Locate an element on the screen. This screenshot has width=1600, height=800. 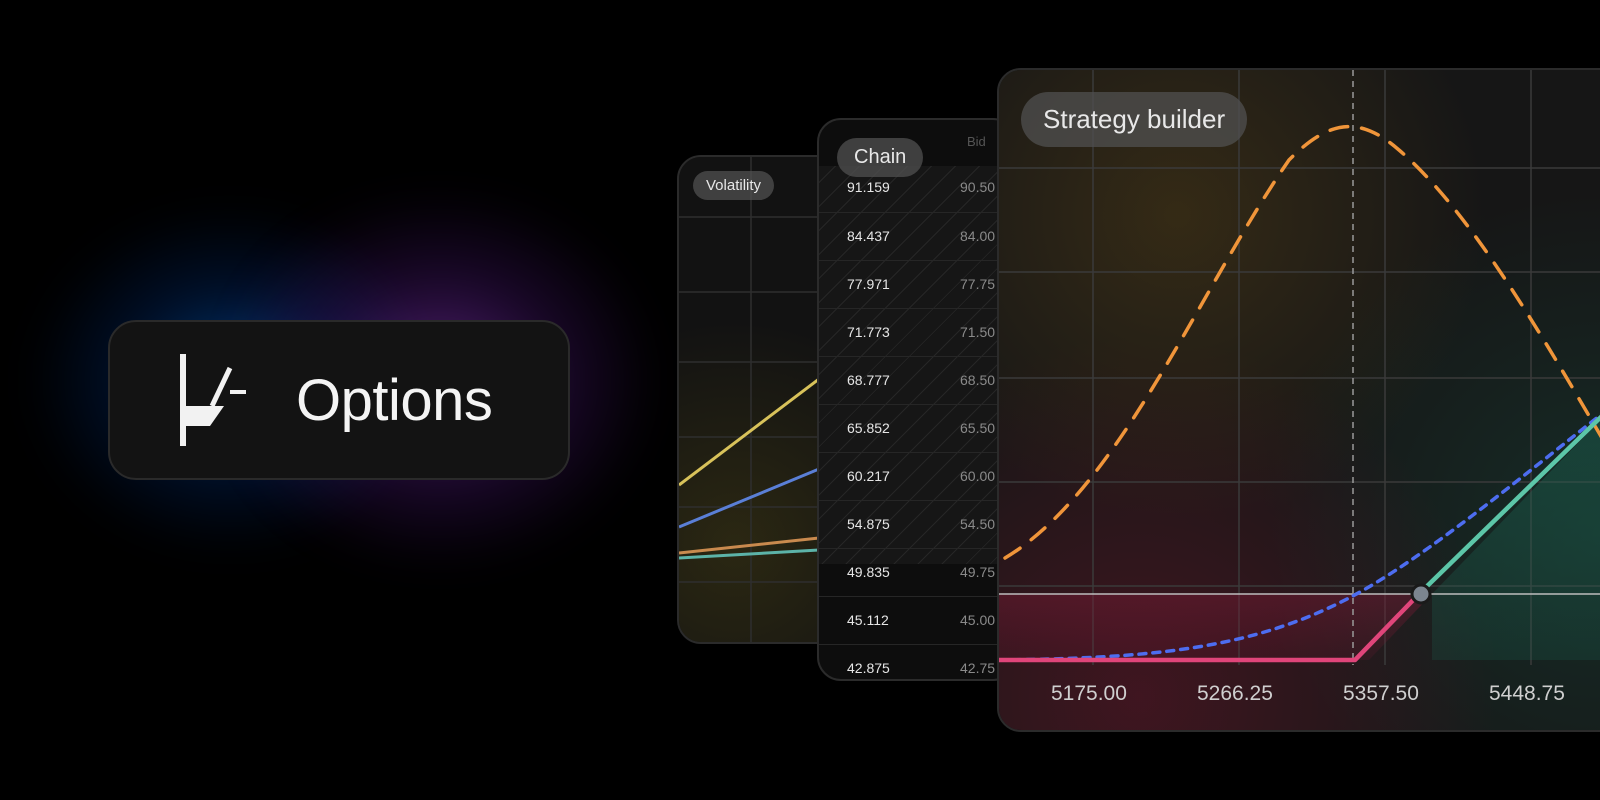
x-tick-label: 5266.25 is located at coordinates (1235, 693).